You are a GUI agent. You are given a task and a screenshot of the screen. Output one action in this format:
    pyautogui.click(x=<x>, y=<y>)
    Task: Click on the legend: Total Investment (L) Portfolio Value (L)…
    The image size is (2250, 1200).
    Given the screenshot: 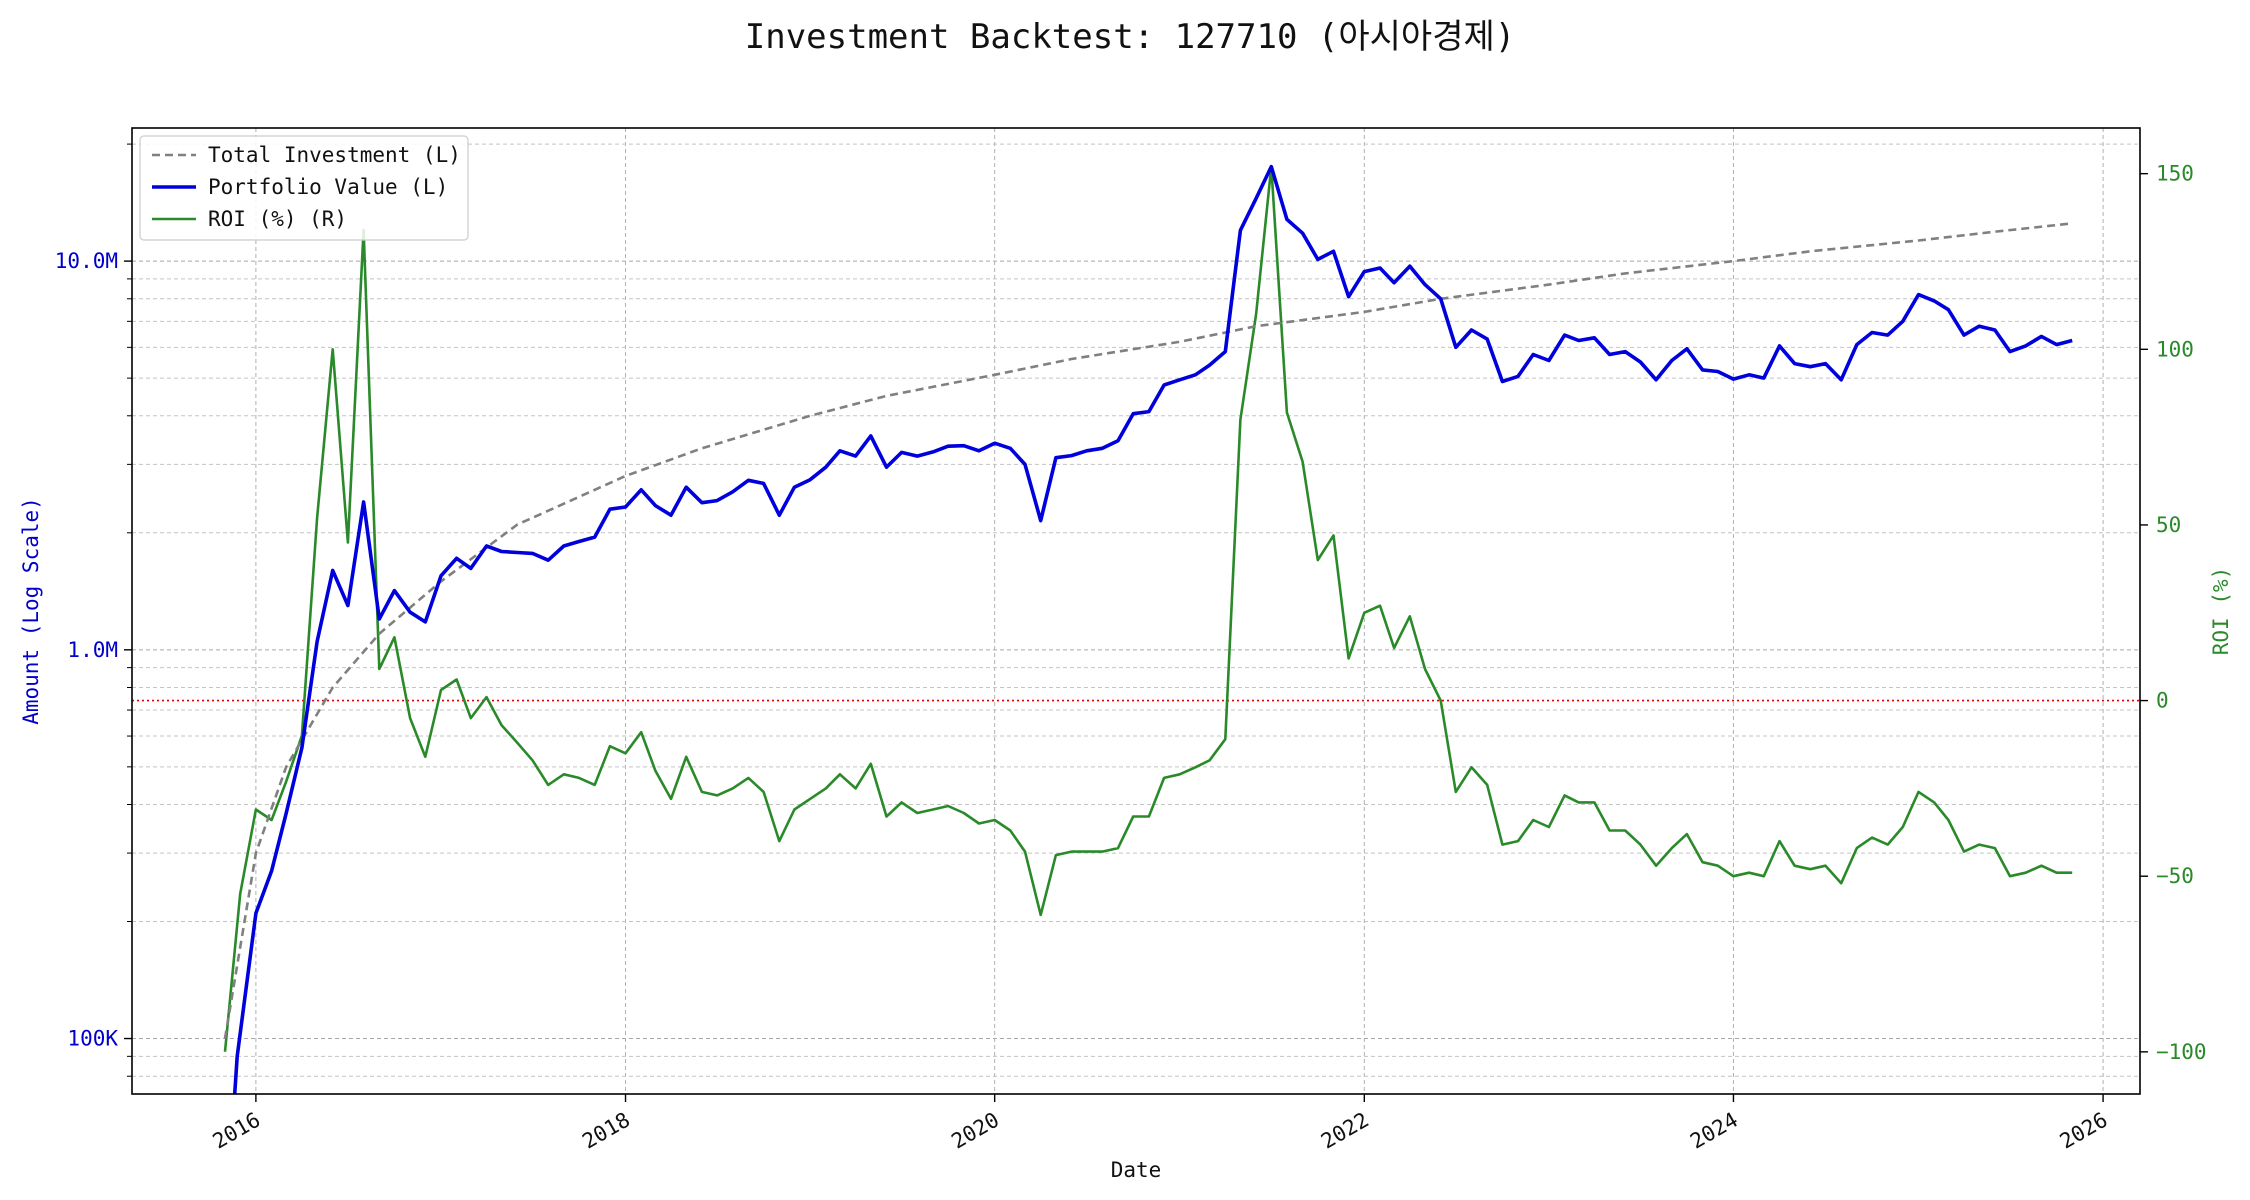 What is the action you would take?
    pyautogui.click(x=304, y=188)
    